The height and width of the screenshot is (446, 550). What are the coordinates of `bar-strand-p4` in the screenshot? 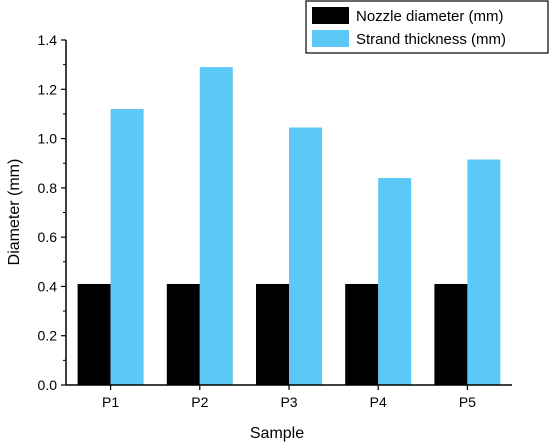 It's located at (395, 281).